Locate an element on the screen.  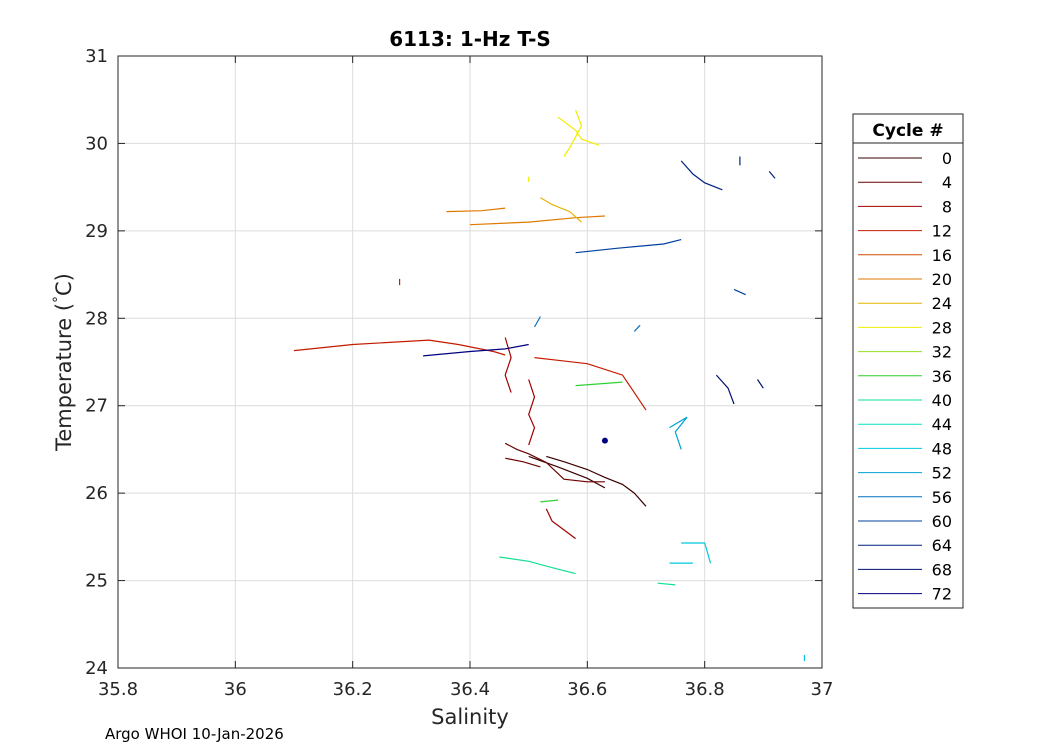
y-axis-label-unit: C) is located at coordinates (64, 284).